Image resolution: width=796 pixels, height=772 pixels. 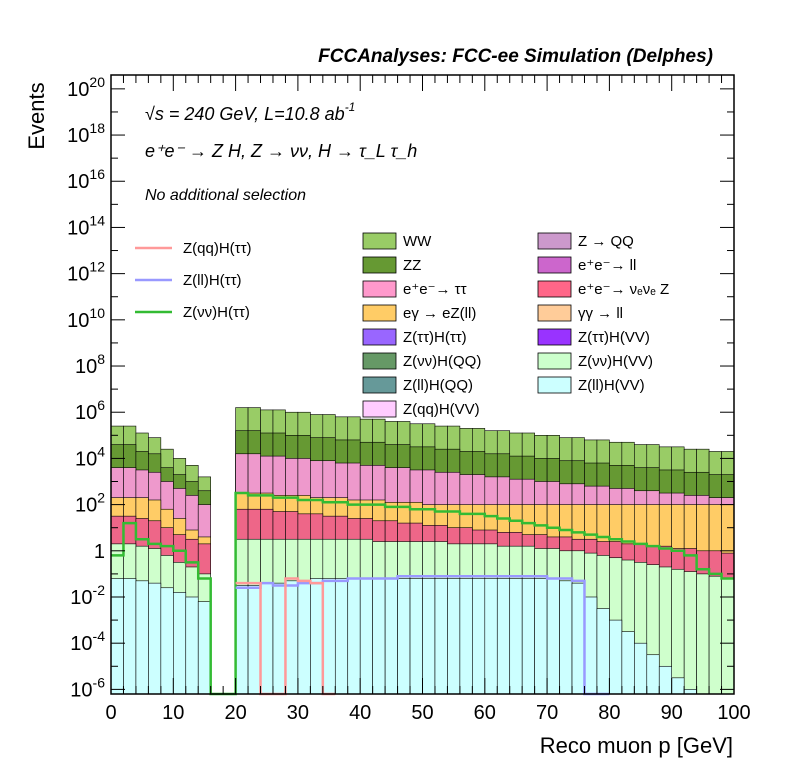 I want to click on energy-label: √s = 240 GeV, L=10.8 ab-1, so click(x=250, y=112).